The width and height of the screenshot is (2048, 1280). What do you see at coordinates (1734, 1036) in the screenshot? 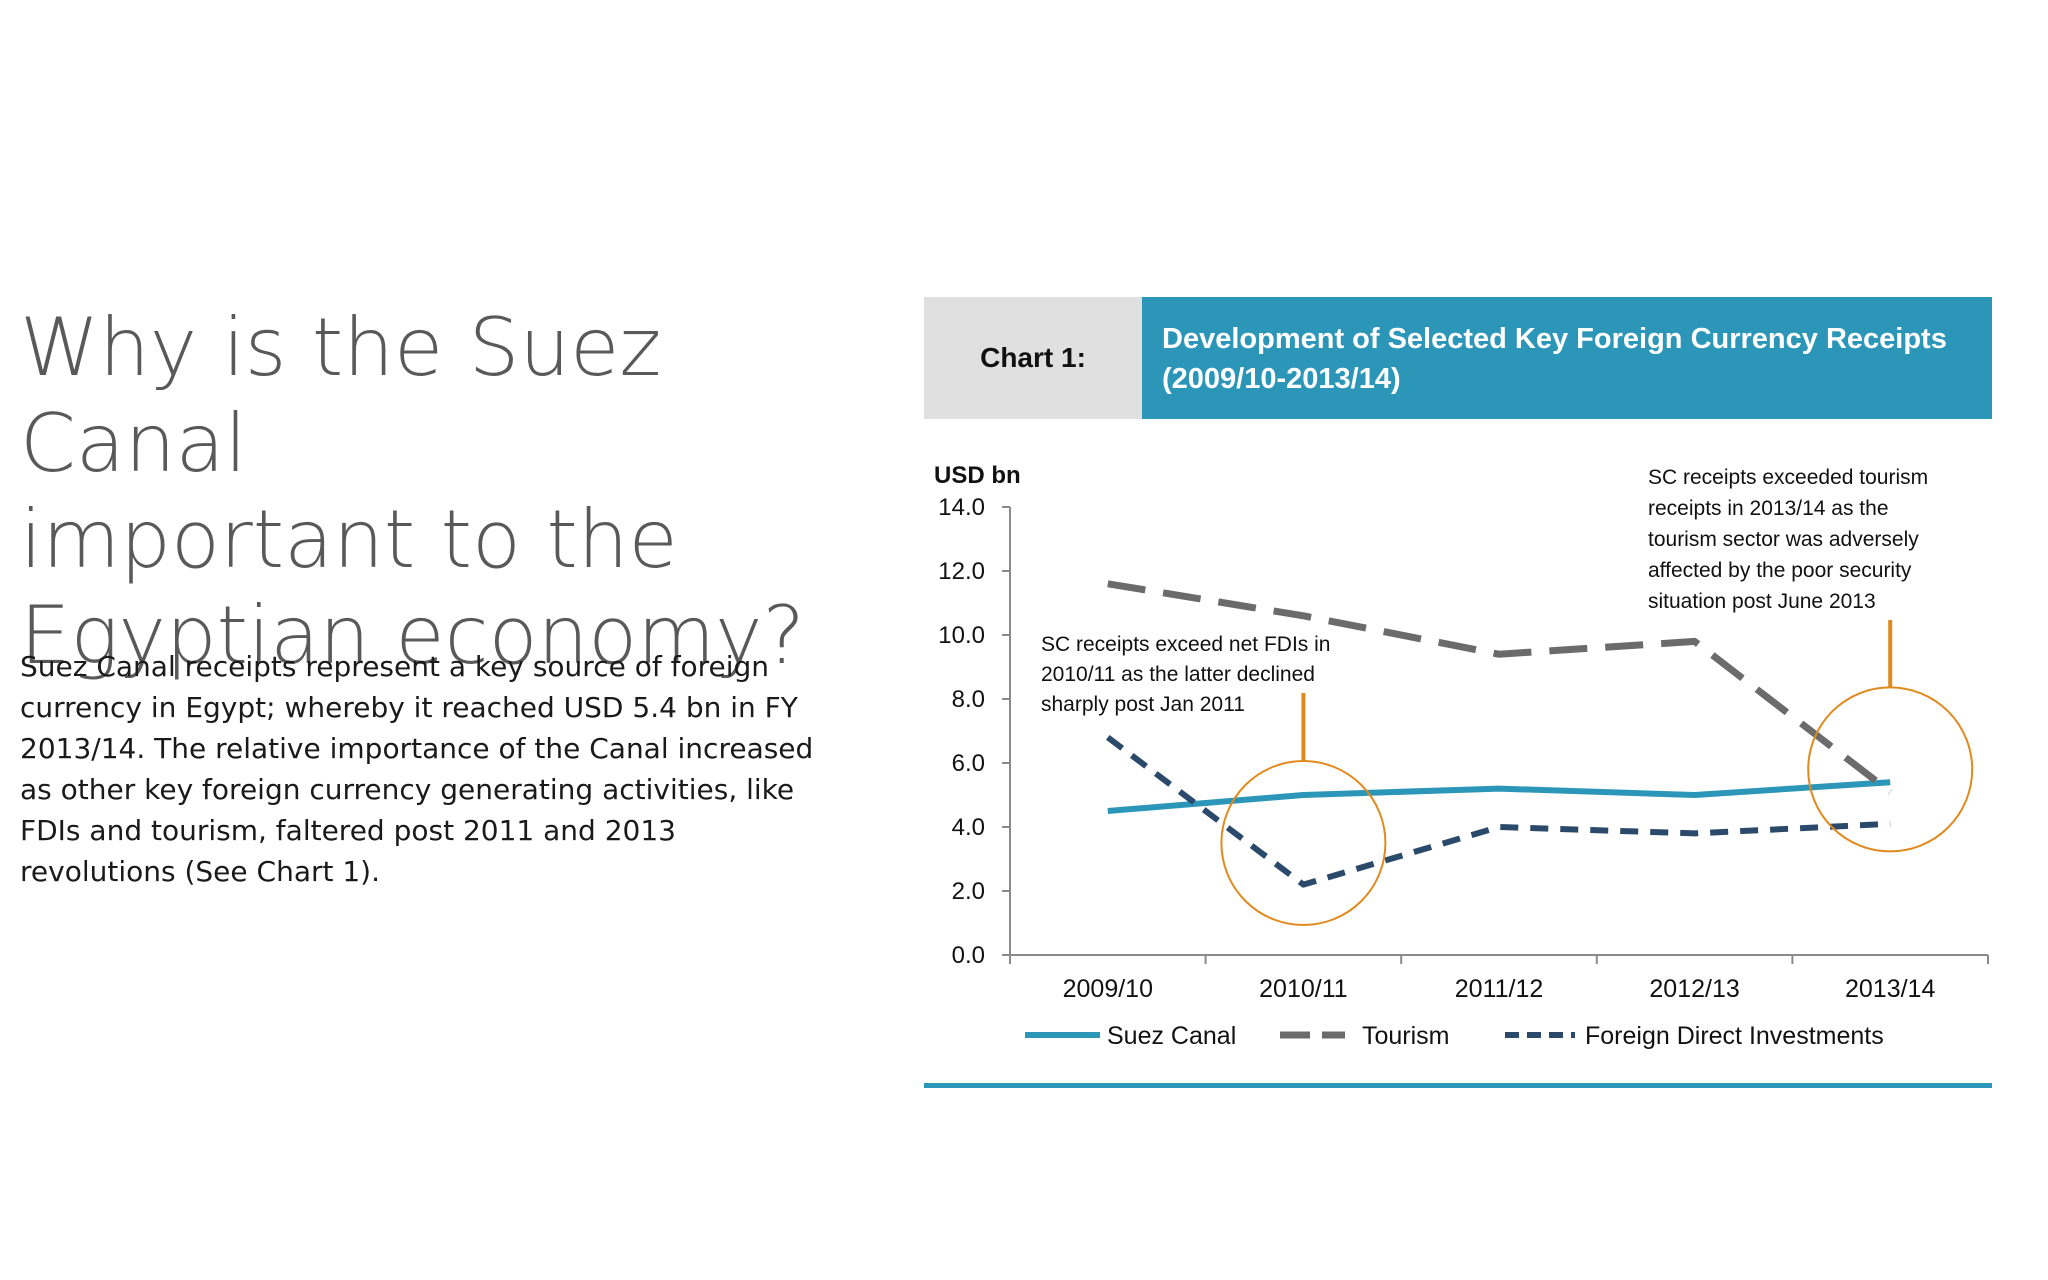
I see `legend-label: Foreign Direct Investments` at bounding box center [1734, 1036].